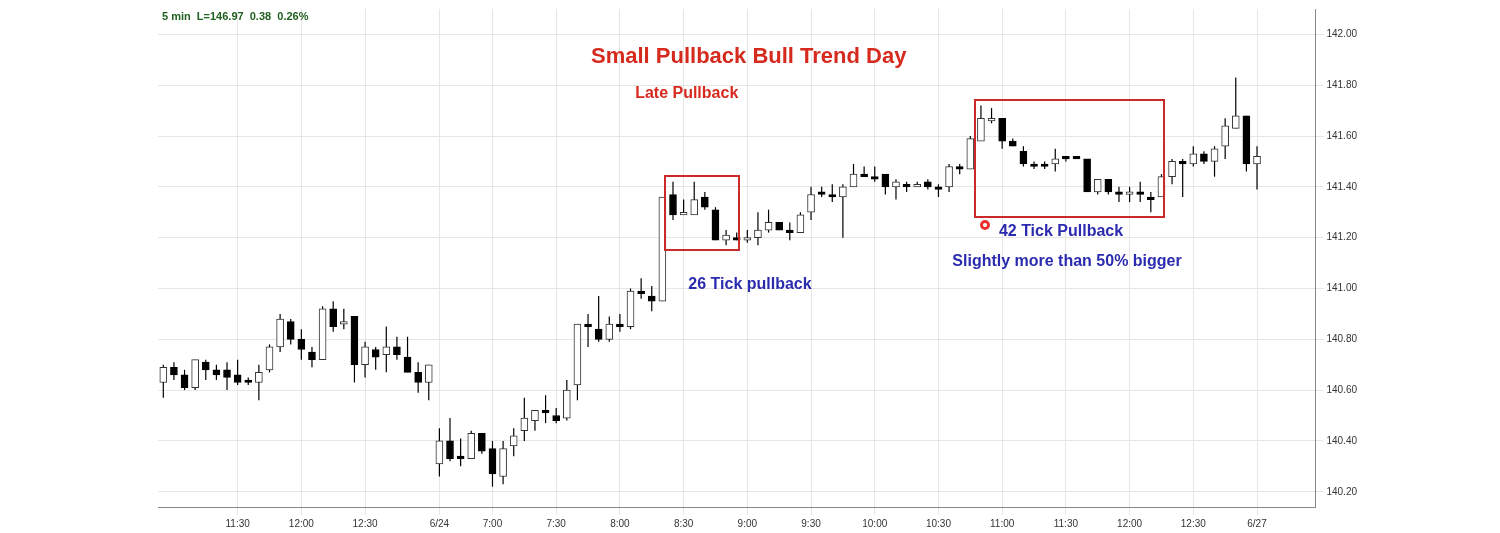  I want to click on text: Late Pullback, so click(687, 93).